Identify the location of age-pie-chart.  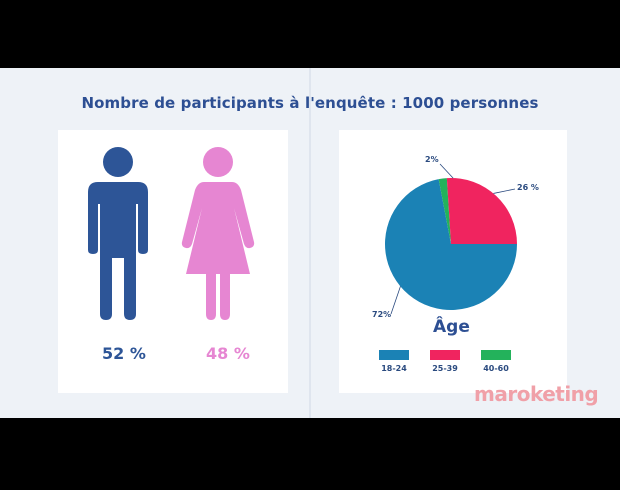
(451, 239).